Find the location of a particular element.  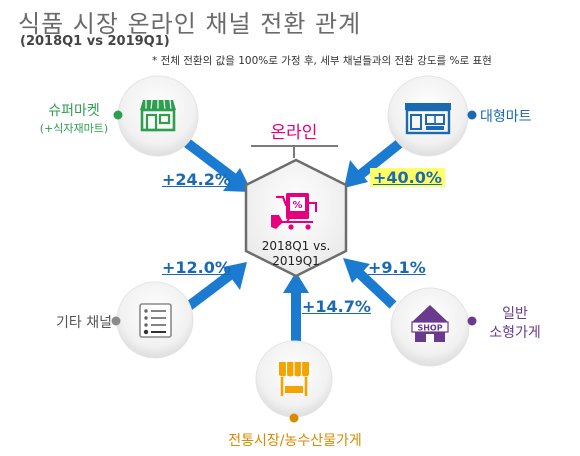

other-label: 기타 채널 is located at coordinates (84, 323).